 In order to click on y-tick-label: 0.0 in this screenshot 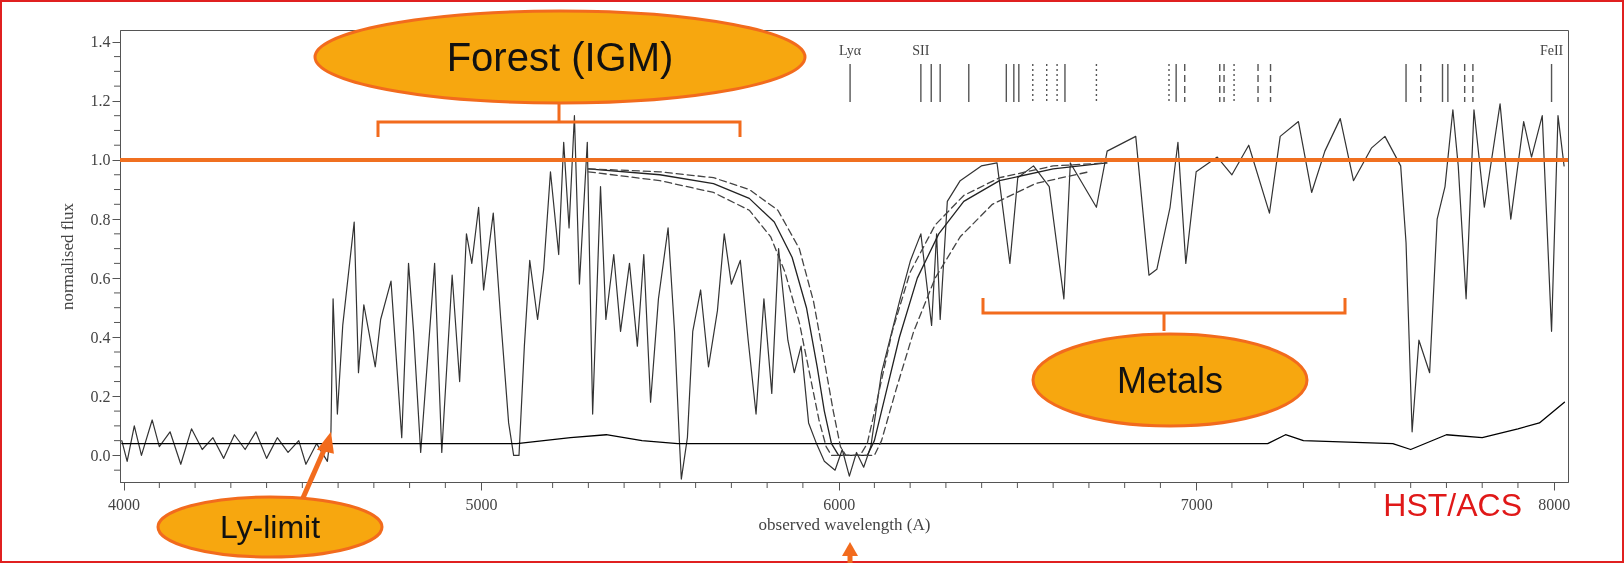, I will do `click(100, 455)`.